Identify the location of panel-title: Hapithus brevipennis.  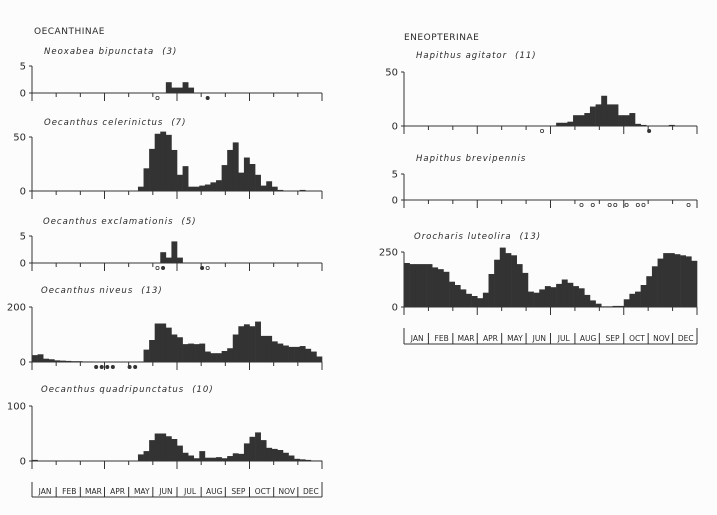
(471, 159).